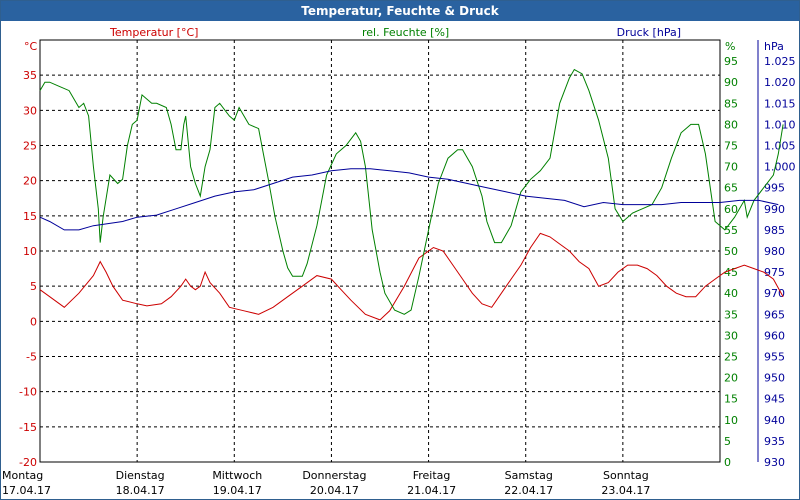 The width and height of the screenshot is (800, 500). I want to click on y-tick-pressure: 955, so click(774, 357).